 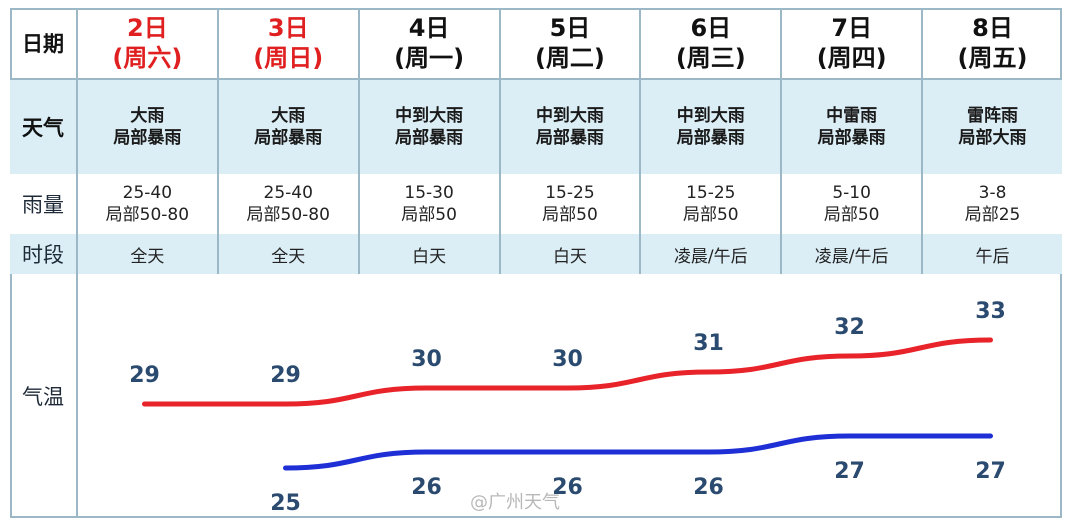 I want to click on day-header-1: 3日 (周日), so click(x=289, y=43).